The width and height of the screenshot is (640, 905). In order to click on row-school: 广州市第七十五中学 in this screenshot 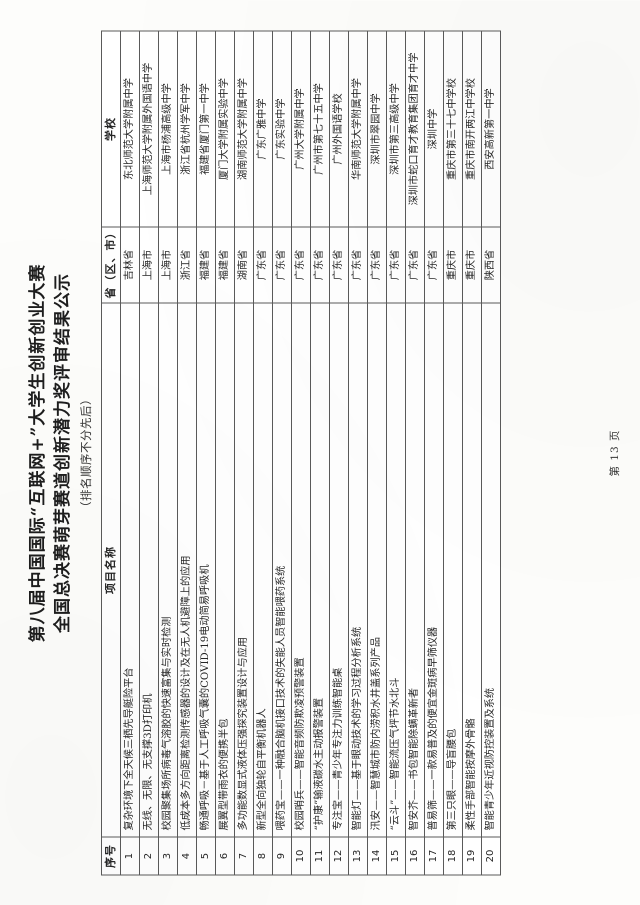, I will do `click(320, 128)`.